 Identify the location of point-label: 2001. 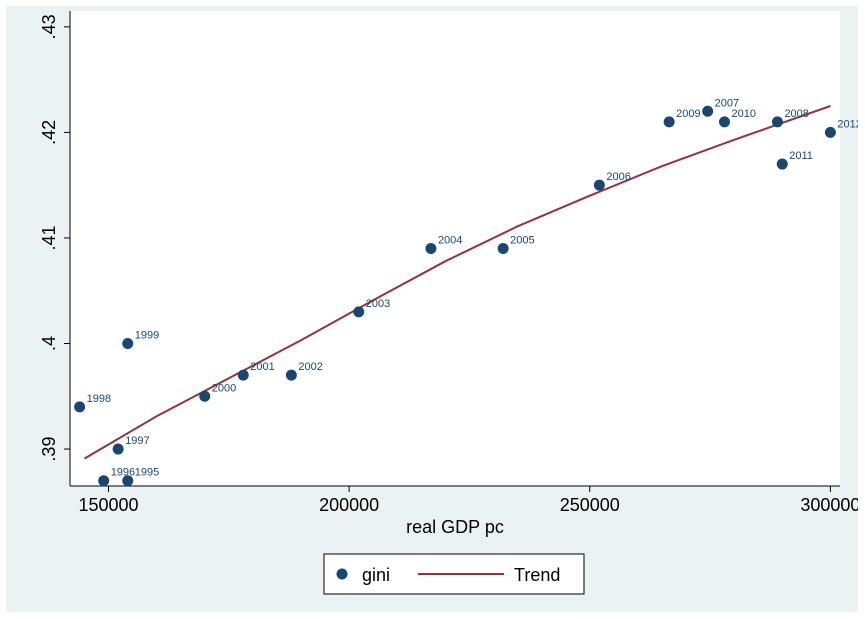
(262, 367).